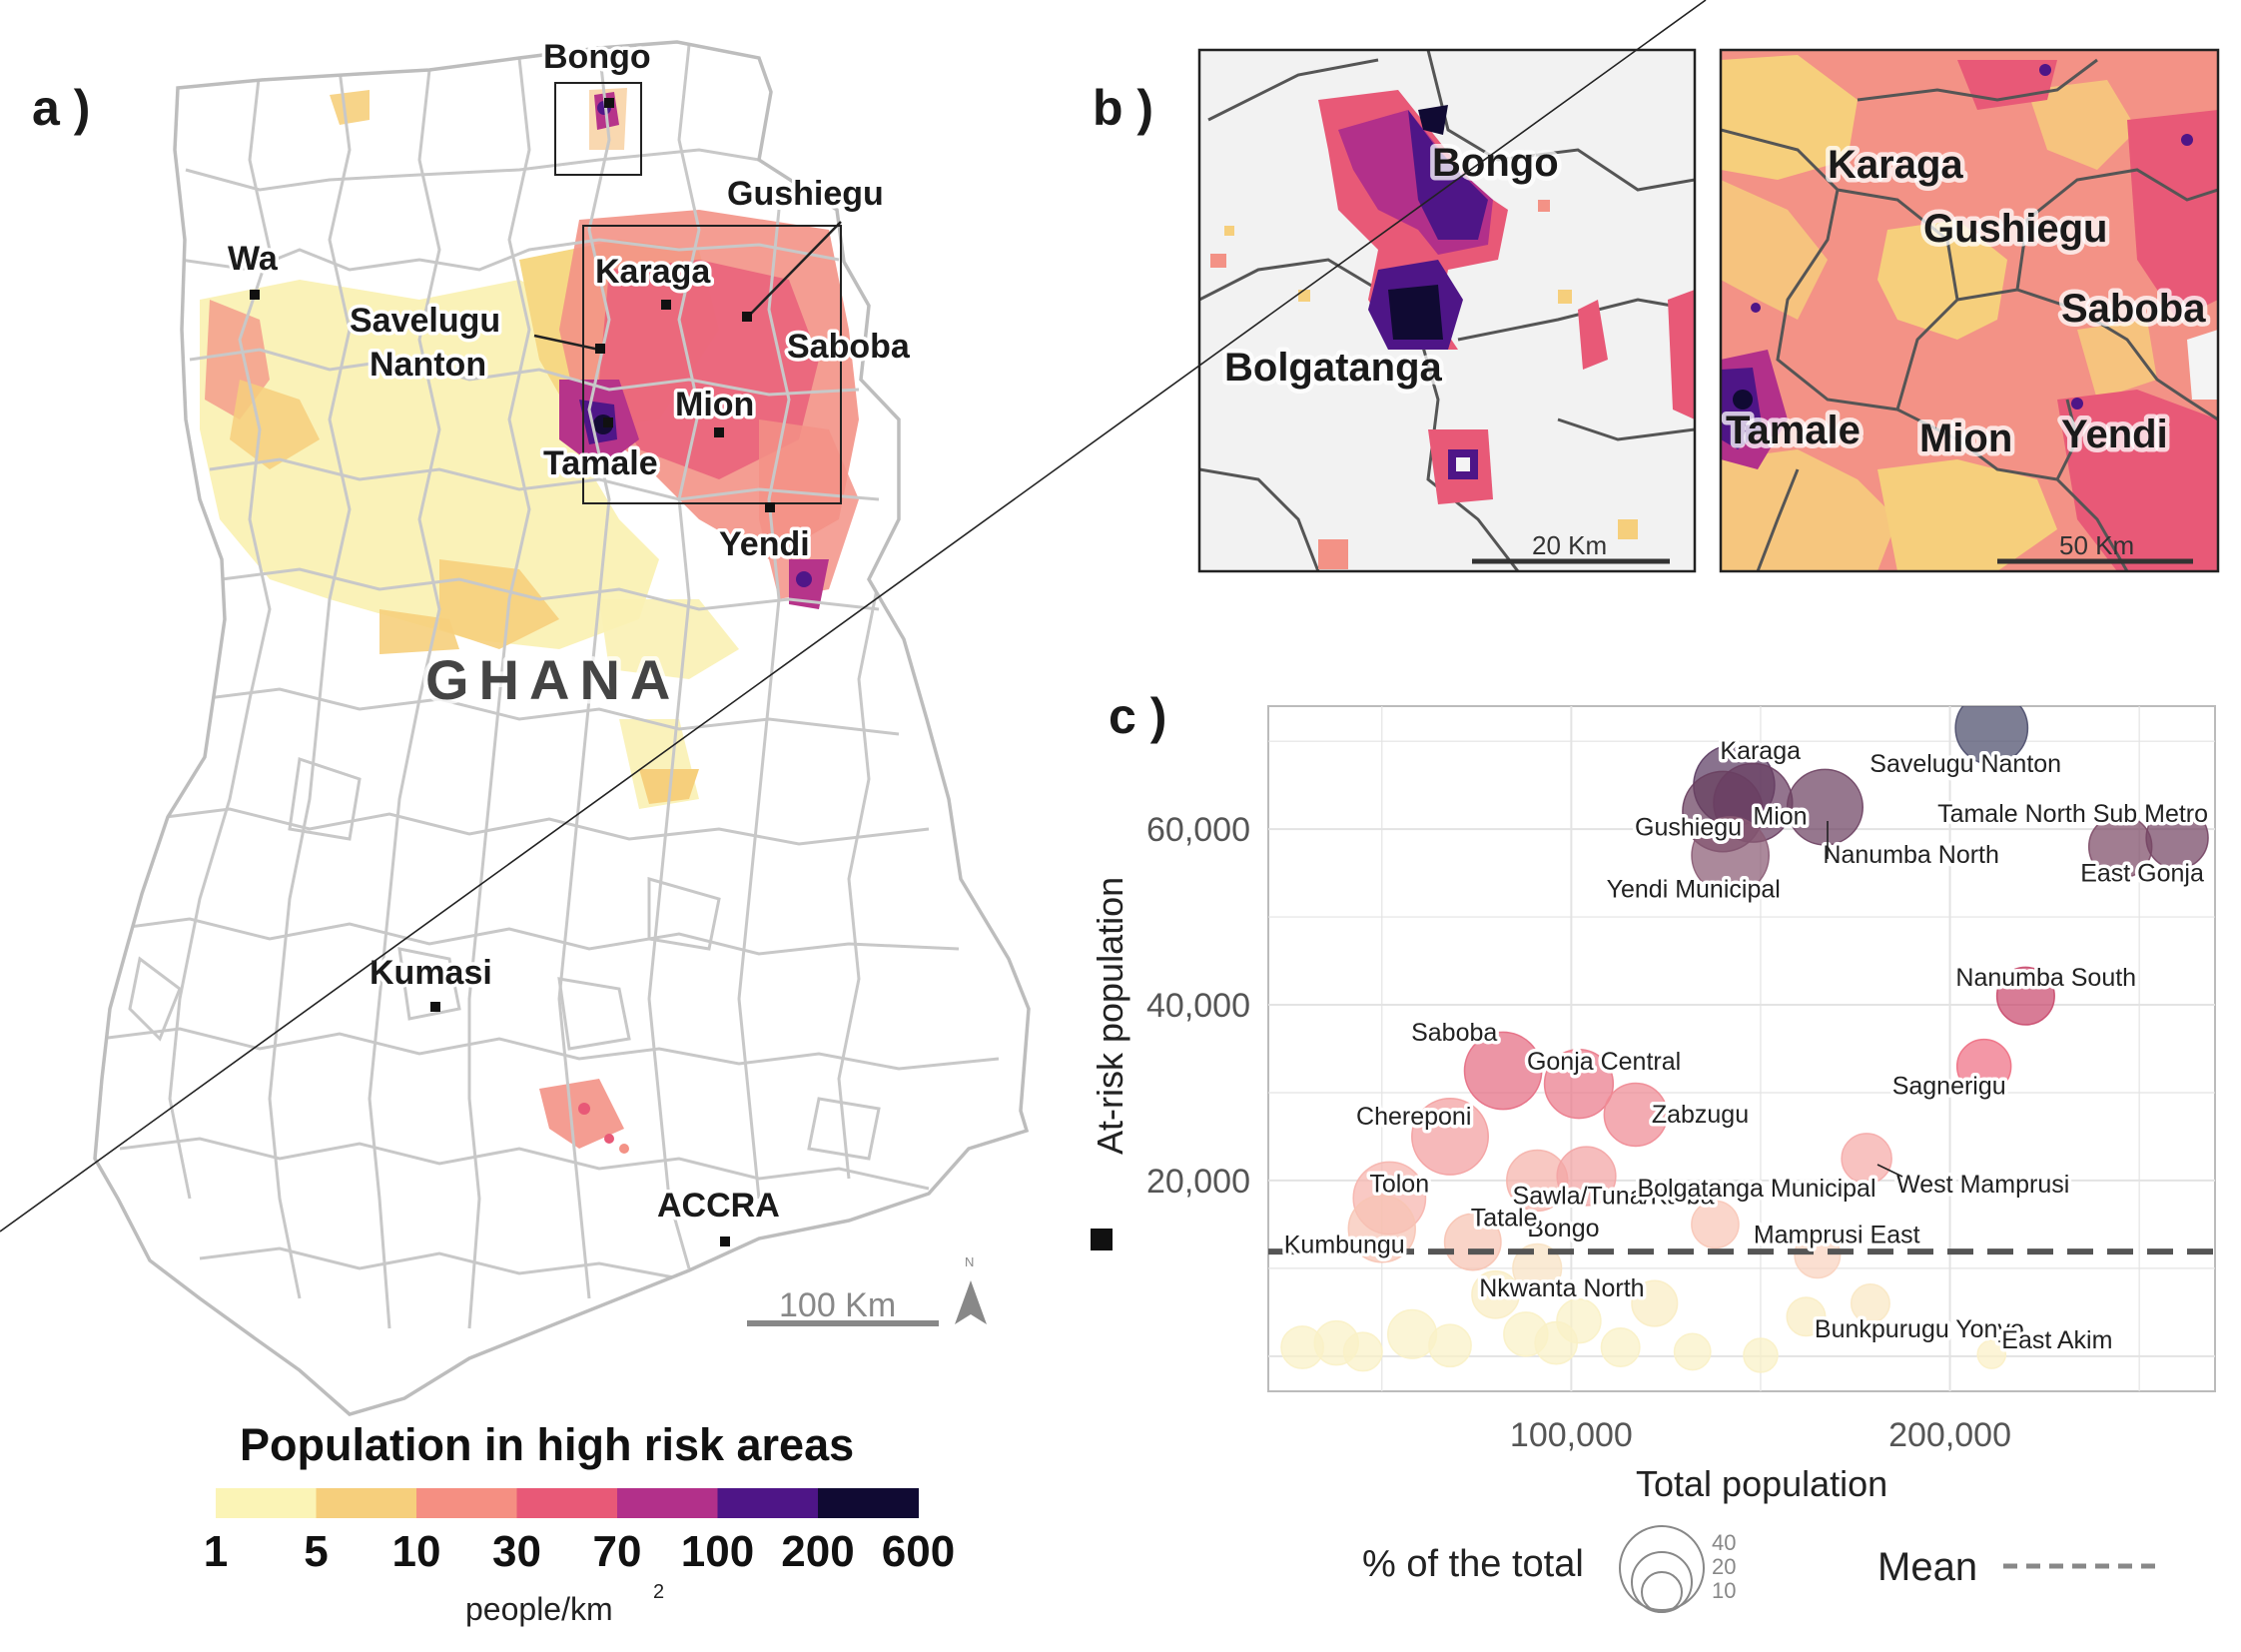 The image size is (2241, 1652). What do you see at coordinates (2056, 1340) in the screenshot?
I see `point-label: East Akim` at bounding box center [2056, 1340].